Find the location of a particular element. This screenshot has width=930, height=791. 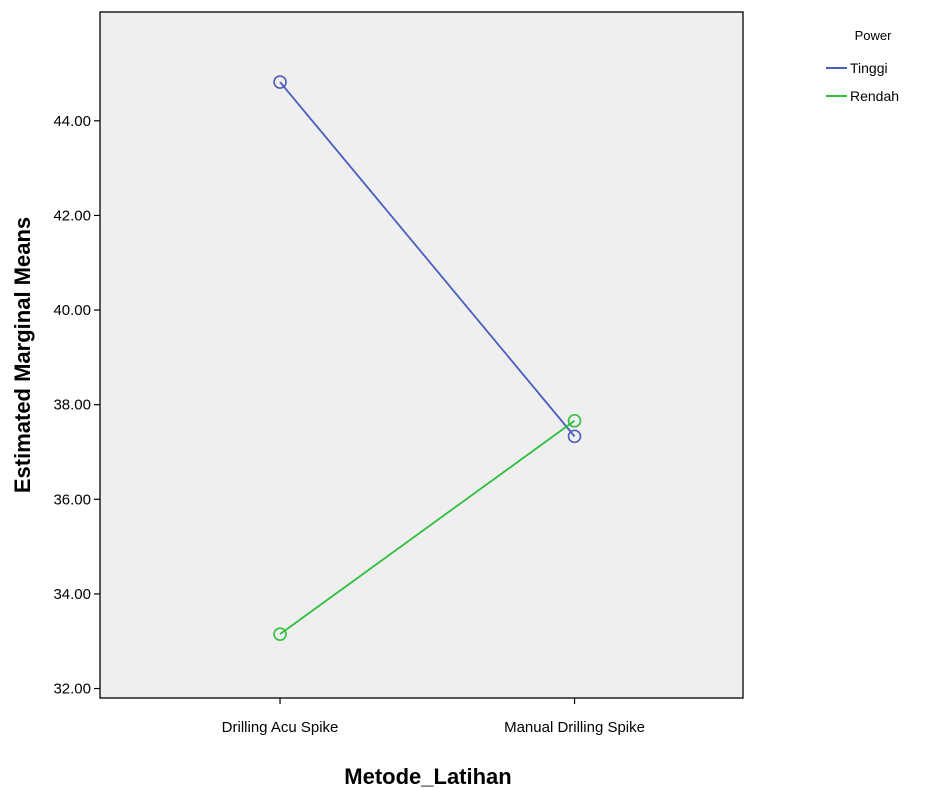

legend-label-rendah: Rendah is located at coordinates (874, 96).